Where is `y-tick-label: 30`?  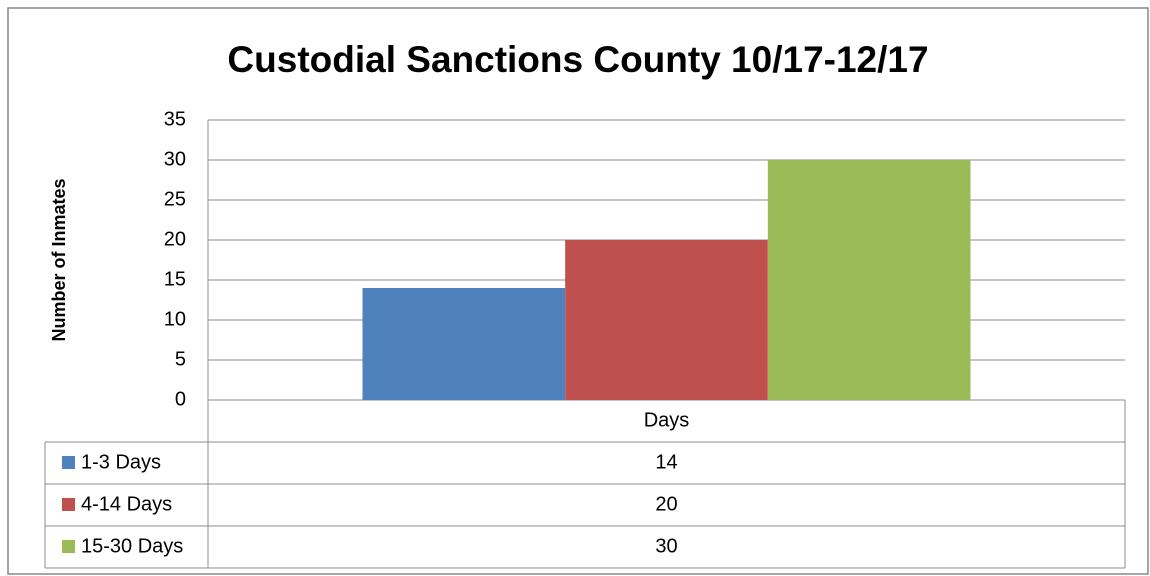
y-tick-label: 30 is located at coordinates (175, 159).